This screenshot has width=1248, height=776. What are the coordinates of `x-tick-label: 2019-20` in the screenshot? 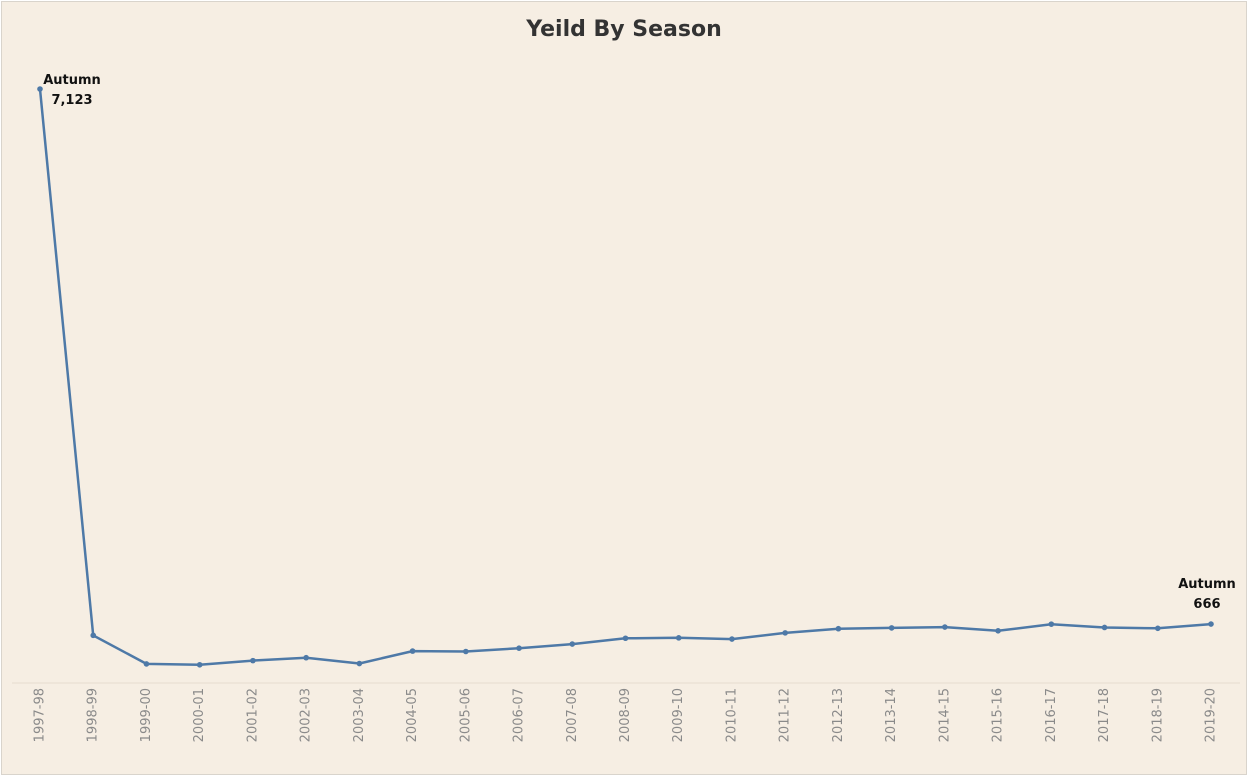 It's located at (1211, 715).